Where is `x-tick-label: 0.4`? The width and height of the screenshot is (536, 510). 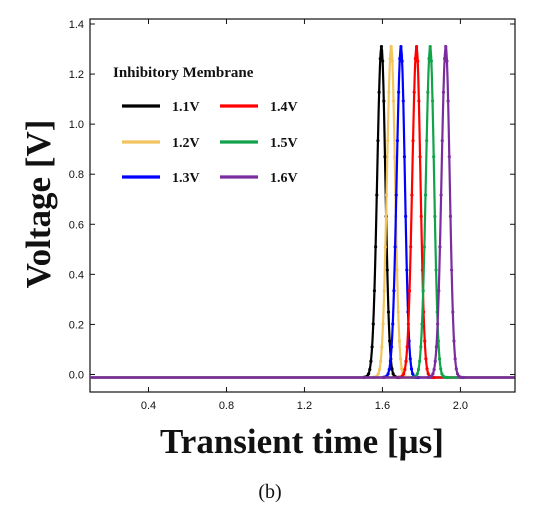
x-tick-label: 0.4 is located at coordinates (148, 406).